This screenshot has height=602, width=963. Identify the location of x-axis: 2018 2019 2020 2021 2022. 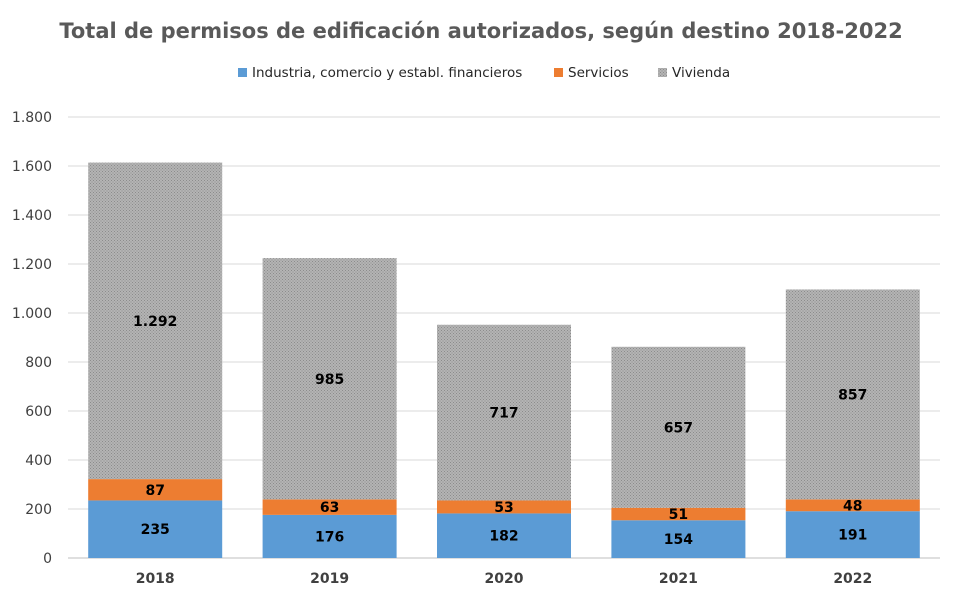
(504, 579).